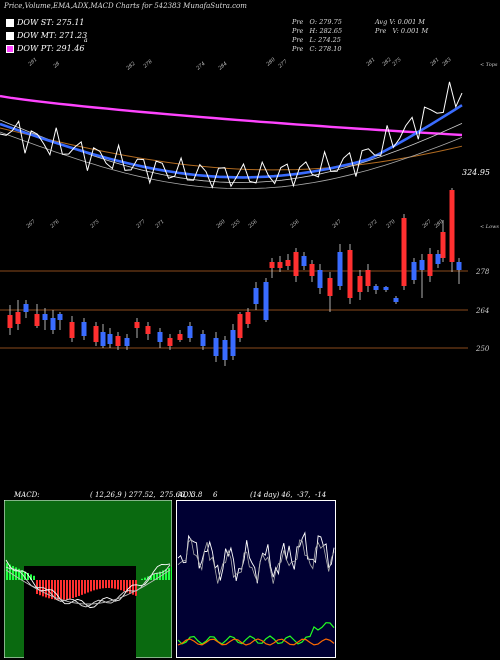 The width and height of the screenshot is (500, 660). I want to click on legend-extra: a, so click(86, 40).